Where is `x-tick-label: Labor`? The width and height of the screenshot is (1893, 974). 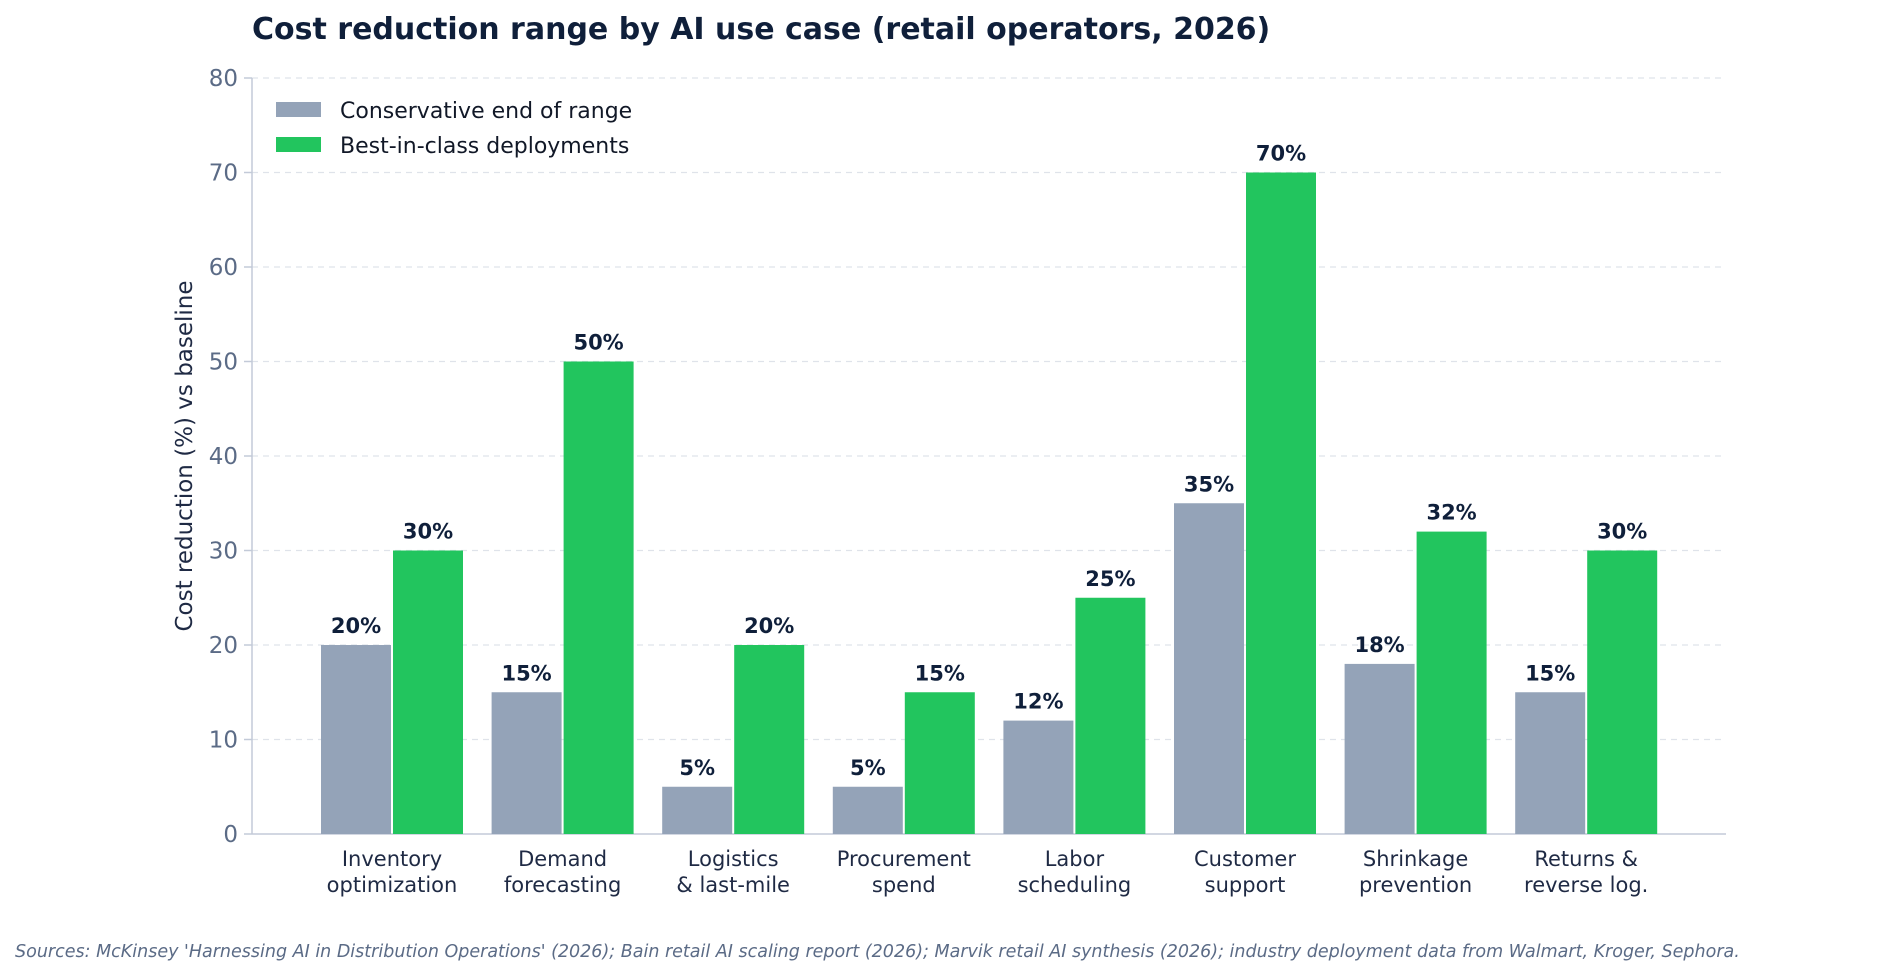
x-tick-label: Labor is located at coordinates (1075, 859).